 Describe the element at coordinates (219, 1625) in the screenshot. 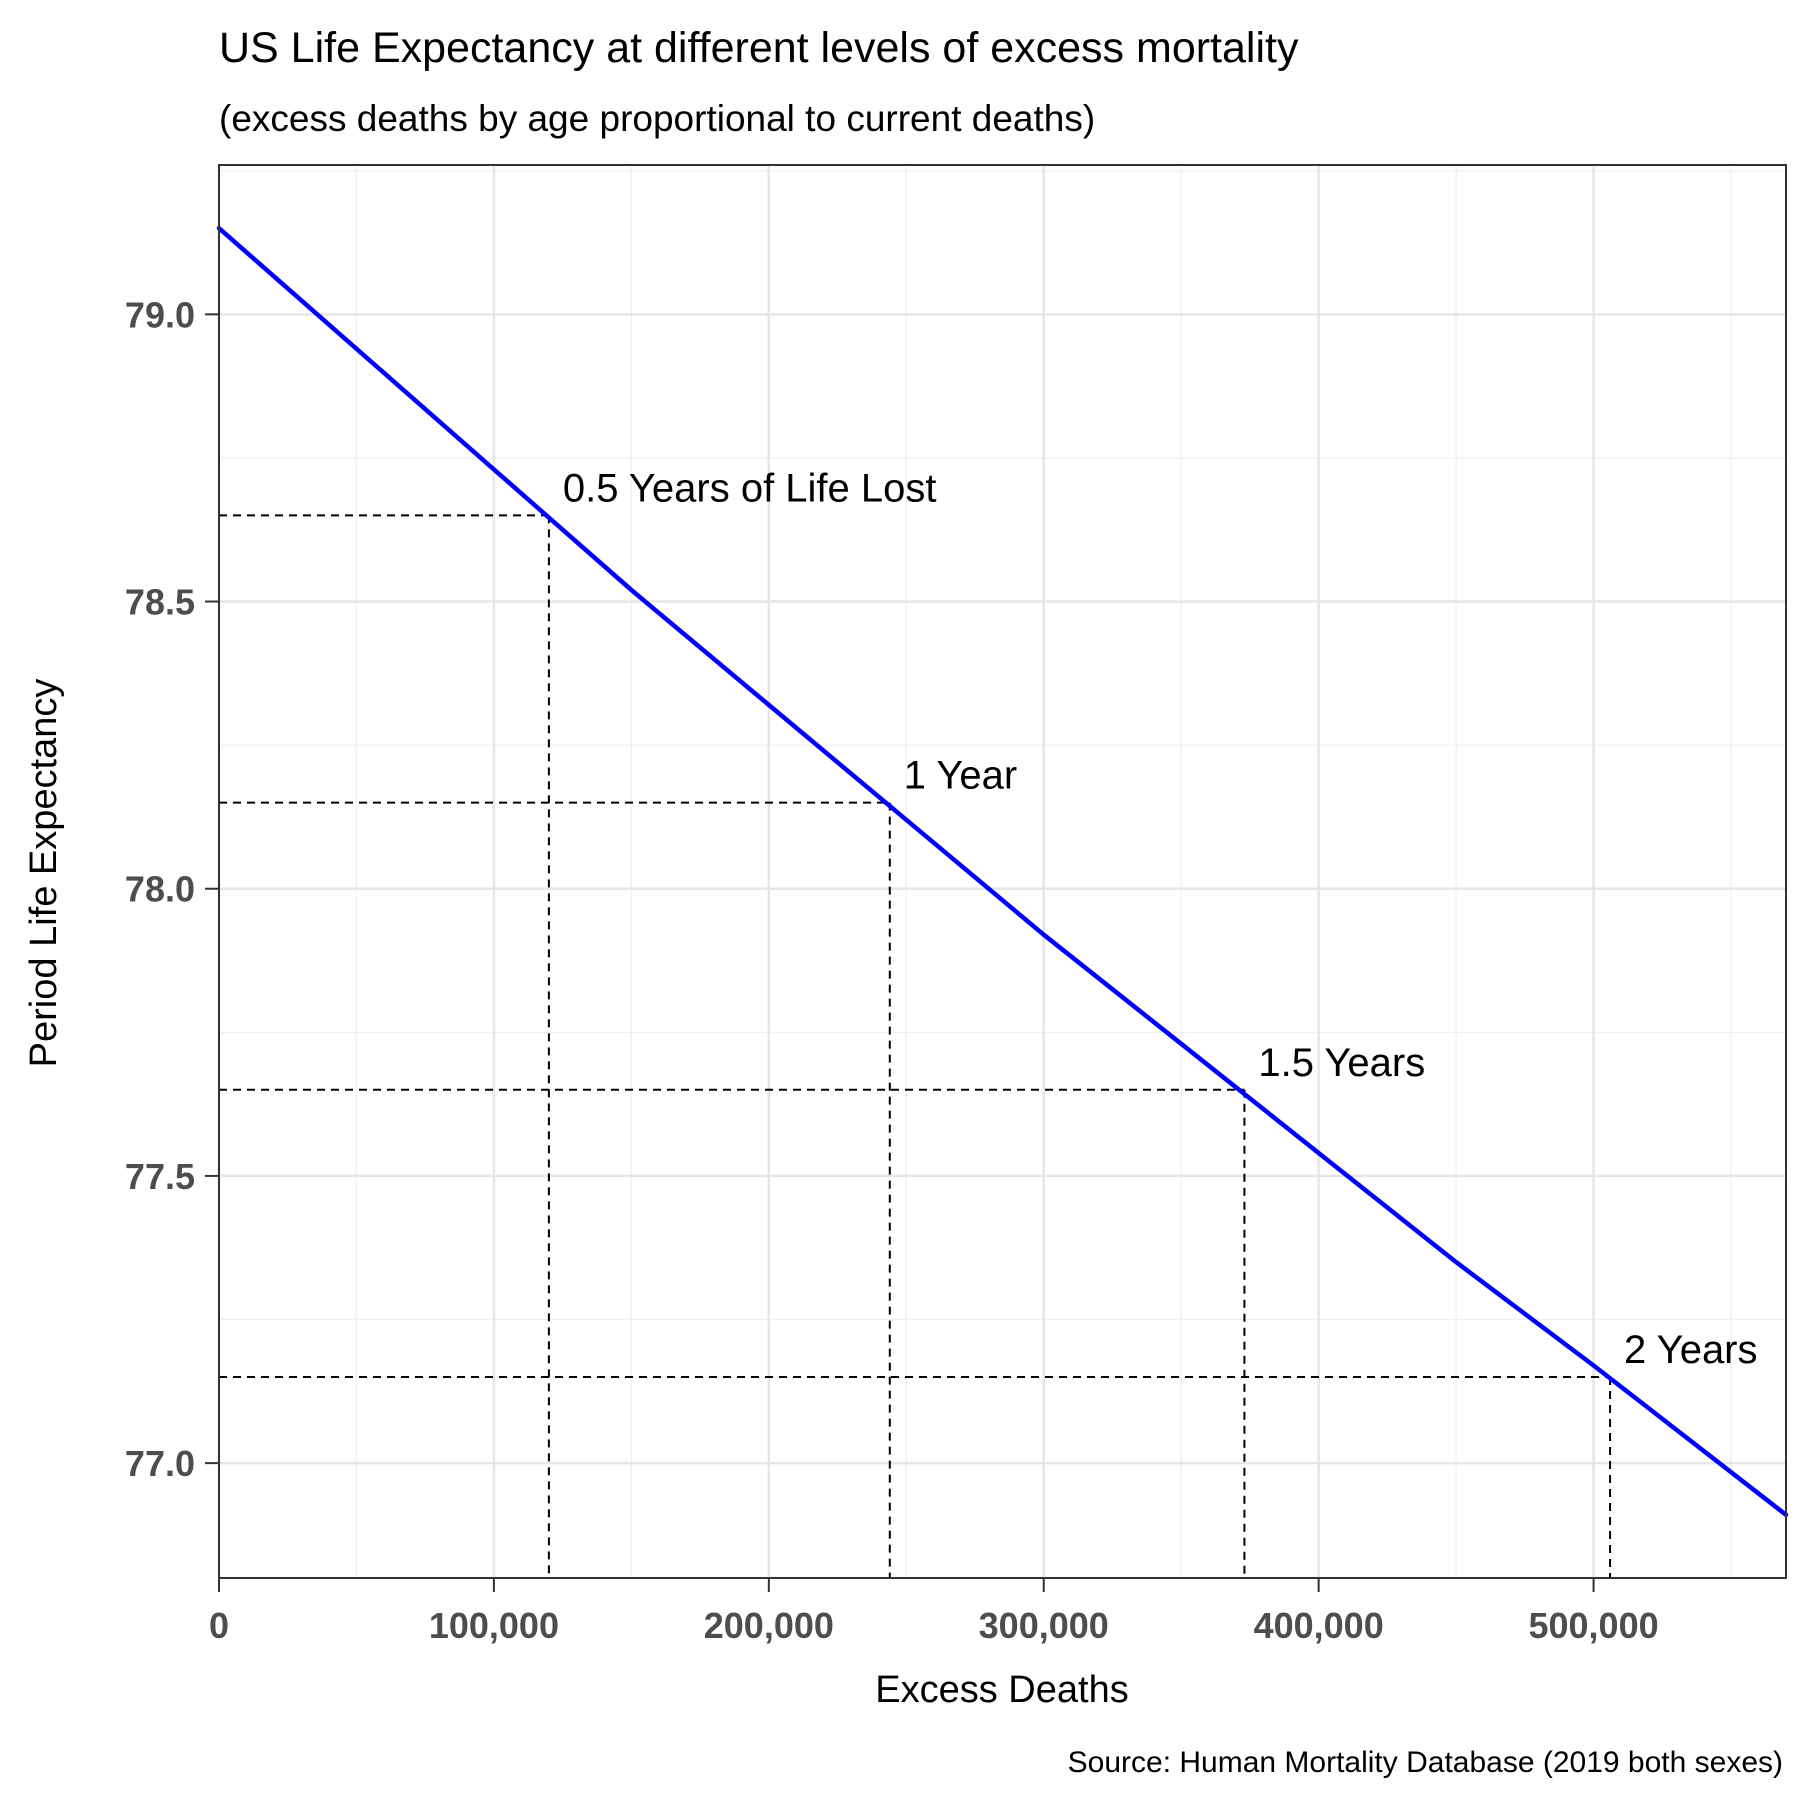

I see `x-tick-label: 0` at that location.